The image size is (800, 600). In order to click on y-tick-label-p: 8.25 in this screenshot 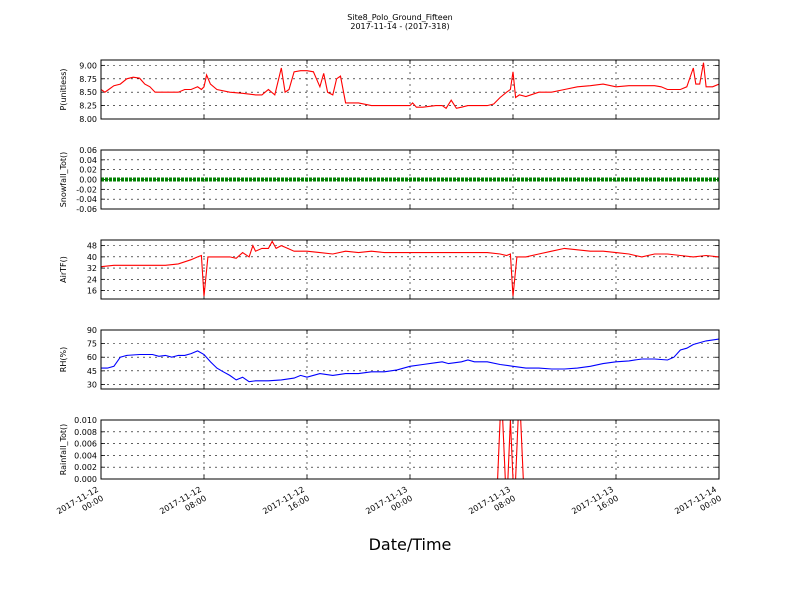, I will do `click(88, 106)`.